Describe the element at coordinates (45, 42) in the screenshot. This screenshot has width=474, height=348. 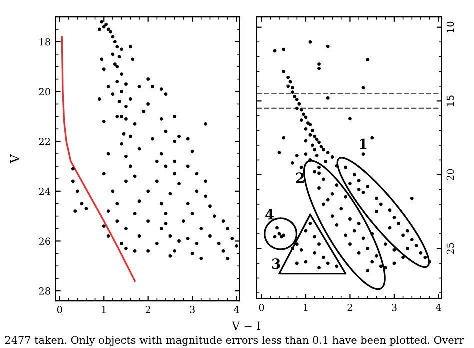
I see `y-tick-label: 18` at that location.